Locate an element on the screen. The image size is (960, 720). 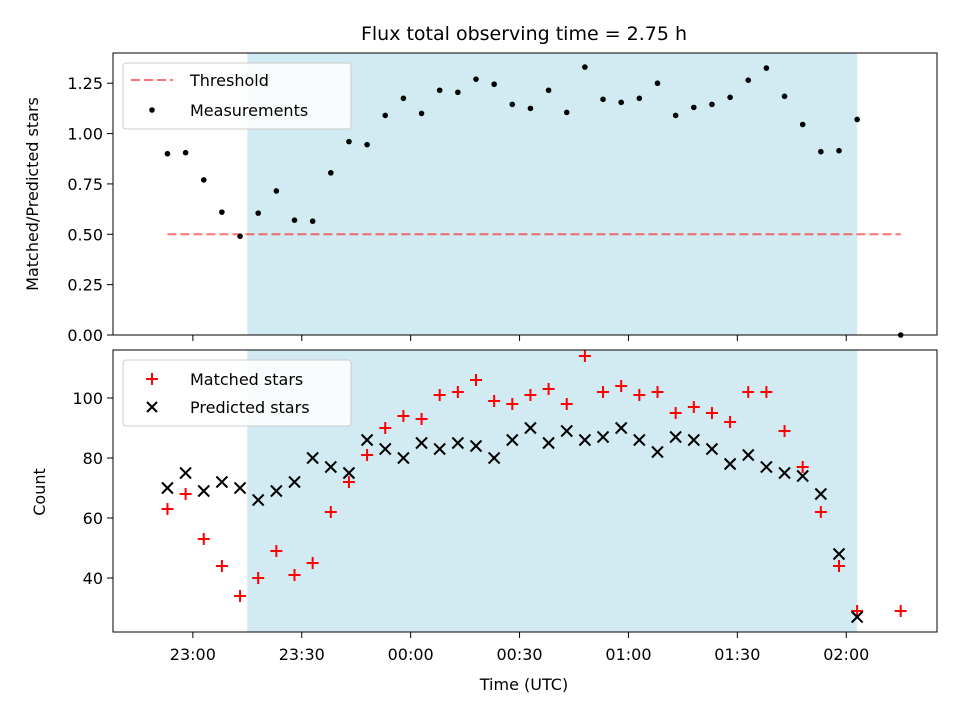
count-x-axis-label: Time (UTC) is located at coordinates (523, 684).